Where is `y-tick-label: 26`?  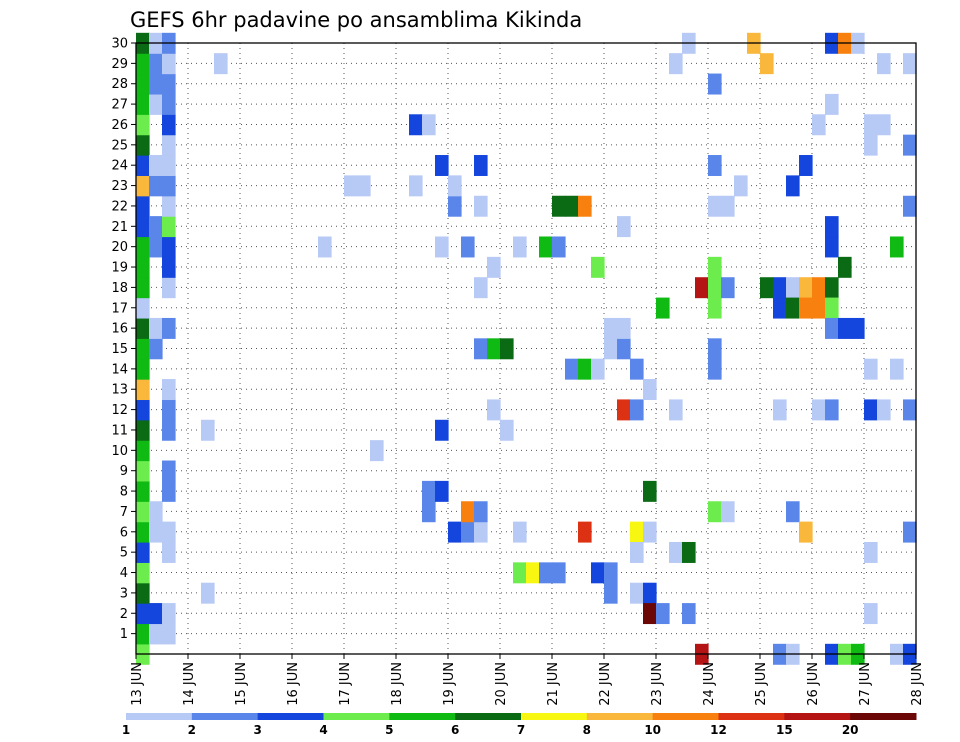 y-tick-label: 26 is located at coordinates (119, 125).